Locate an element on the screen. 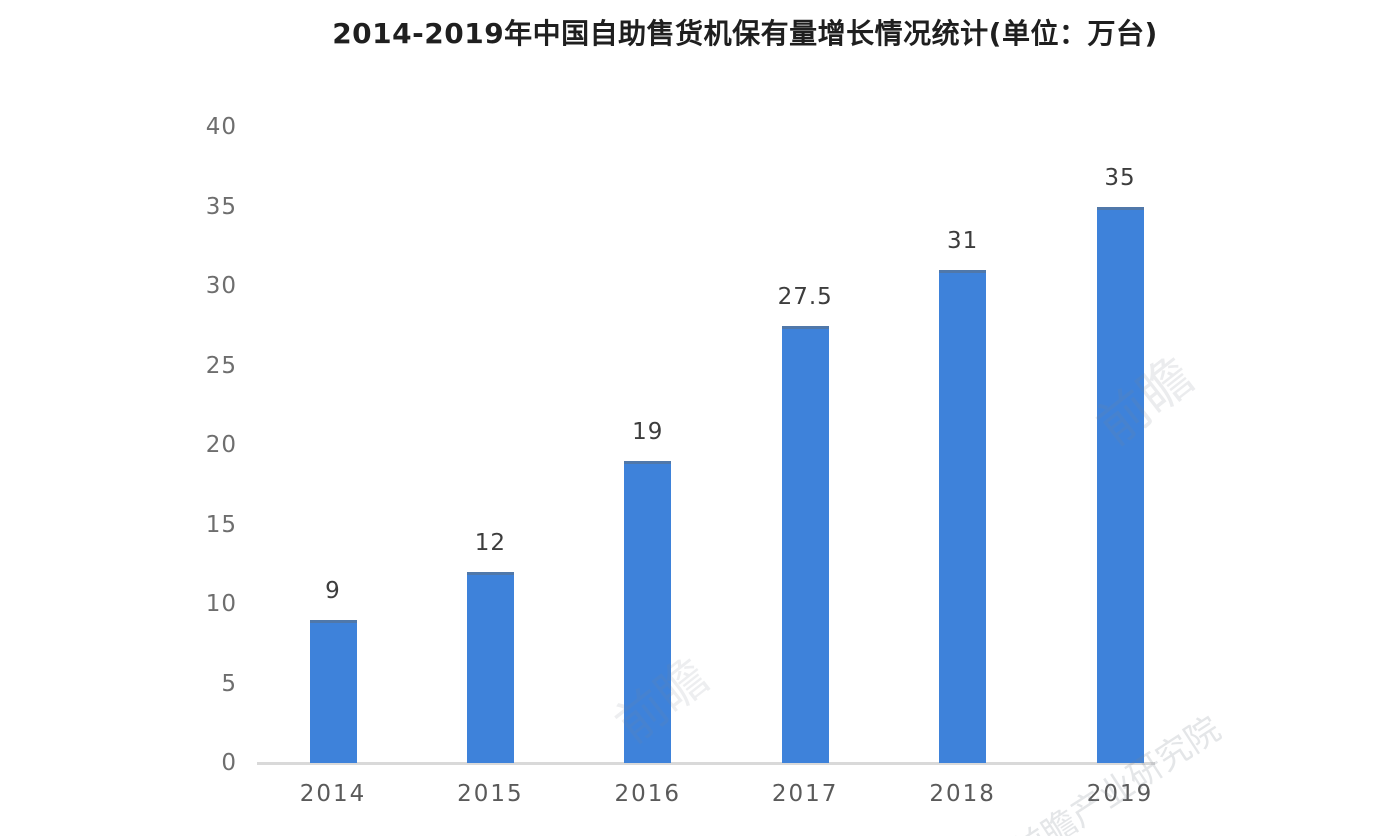 The height and width of the screenshot is (836, 1400). x-axis-label-2016: 2016 is located at coordinates (648, 794).